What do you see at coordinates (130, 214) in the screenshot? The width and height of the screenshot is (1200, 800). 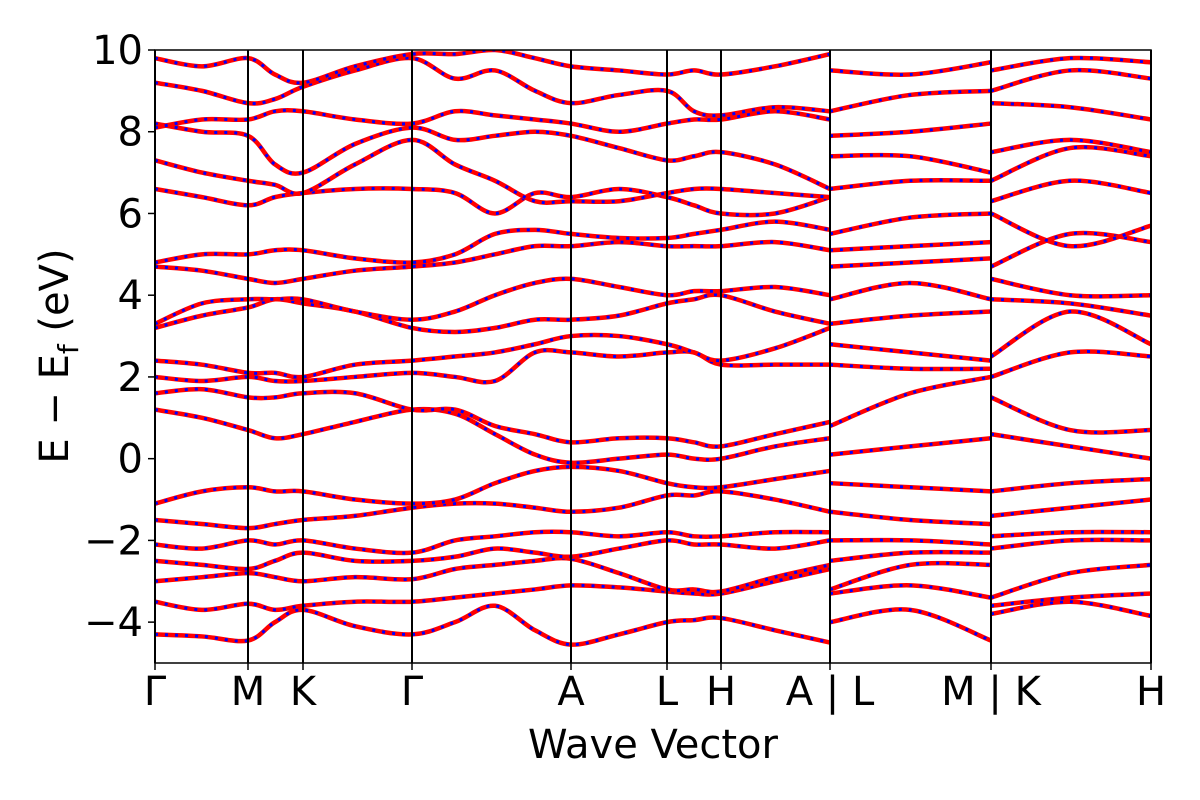 I see `y-tick-label: 6` at bounding box center [130, 214].